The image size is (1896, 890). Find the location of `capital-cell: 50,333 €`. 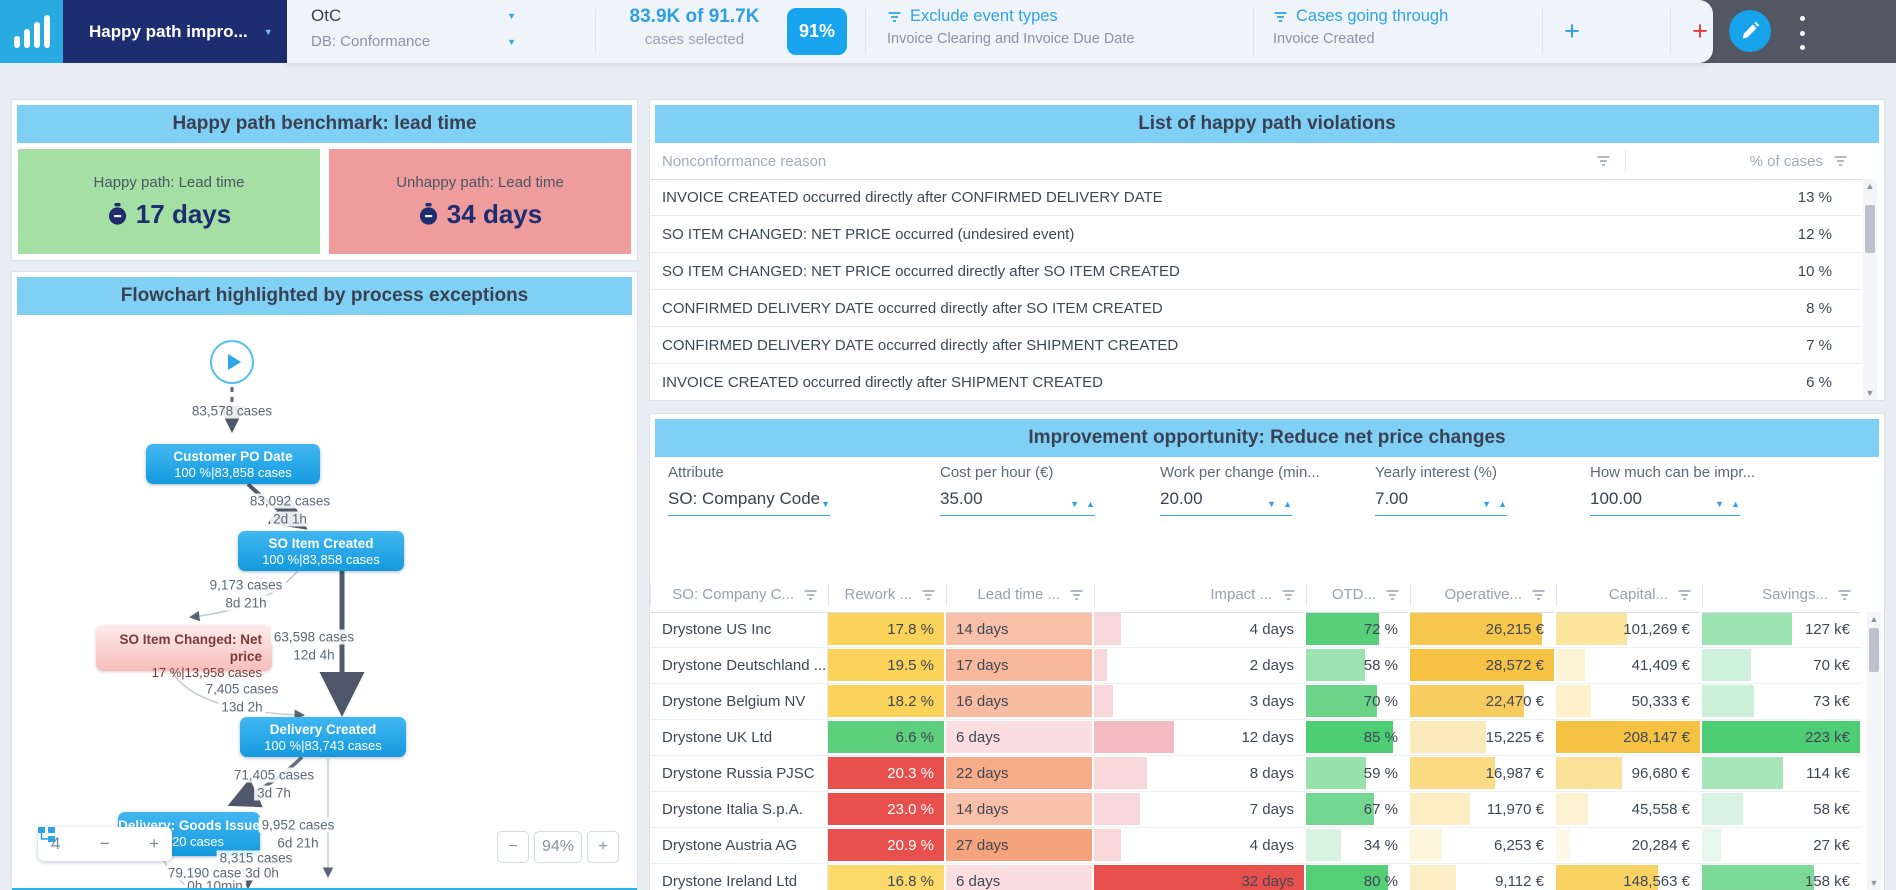

capital-cell: 50,333 € is located at coordinates (1629, 701).